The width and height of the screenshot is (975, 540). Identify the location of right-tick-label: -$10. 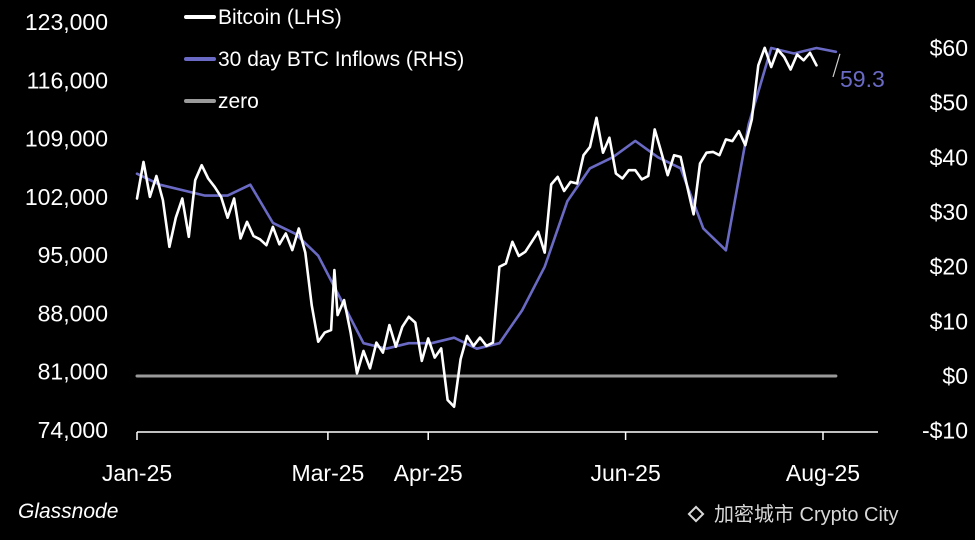
(945, 431).